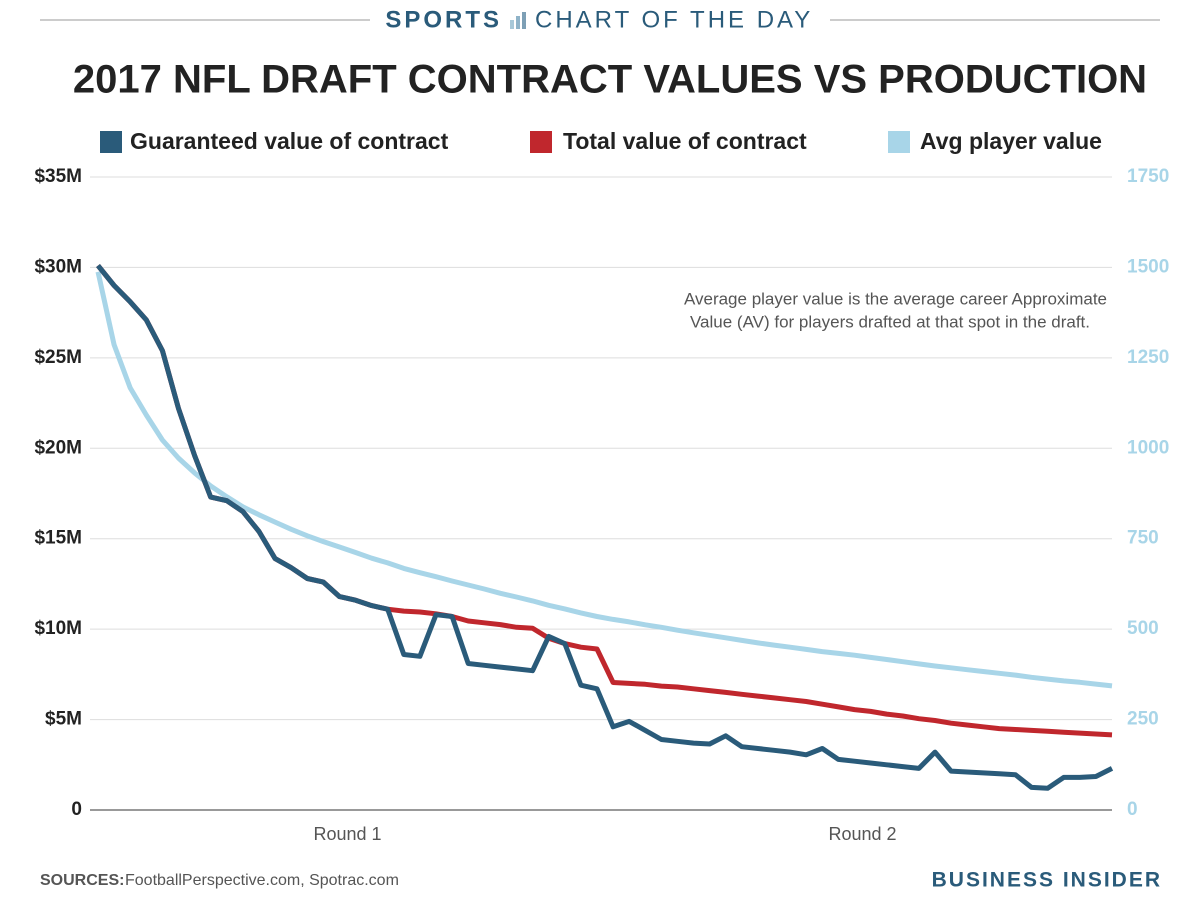  I want to click on y-tick-label: 0, so click(76, 809).